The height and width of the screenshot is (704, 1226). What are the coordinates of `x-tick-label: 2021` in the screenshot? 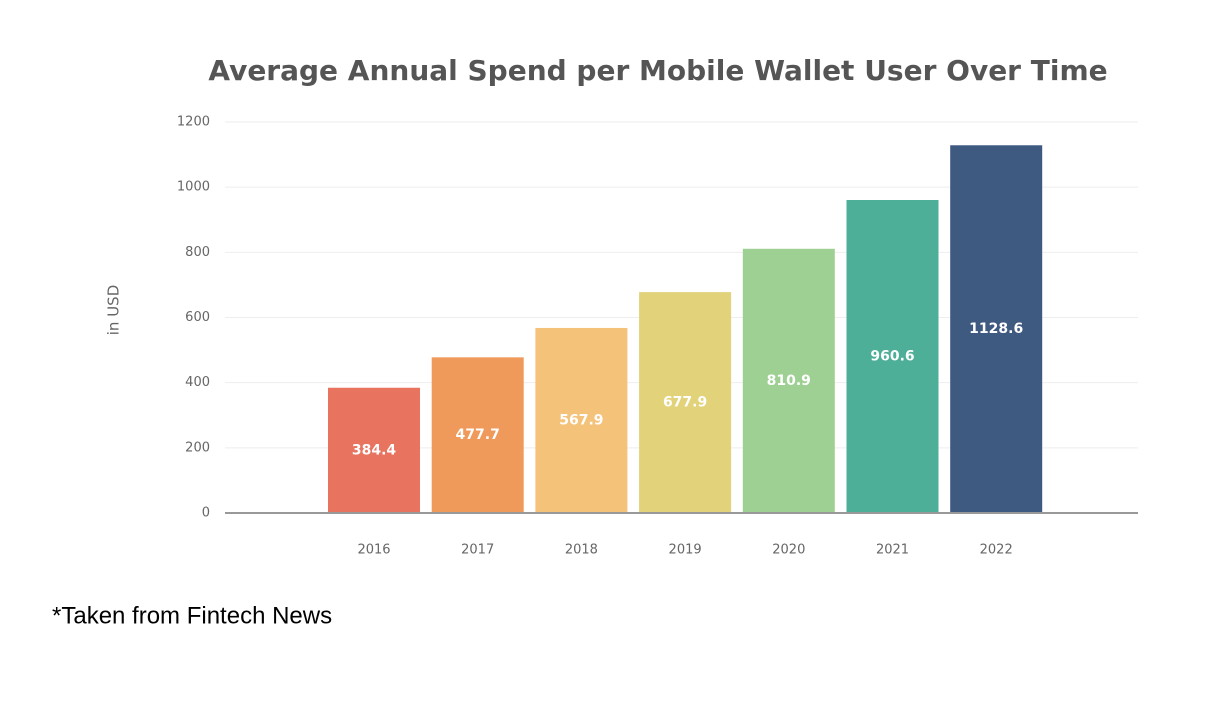 It's located at (892, 550).